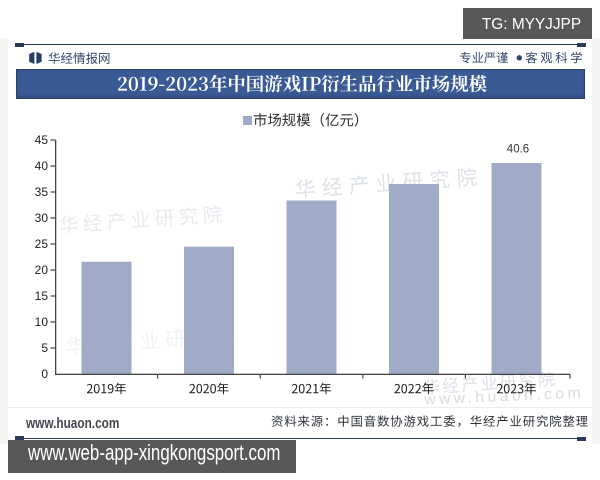  What do you see at coordinates (42, 140) in the screenshot?
I see `svg-text: 45` at bounding box center [42, 140].